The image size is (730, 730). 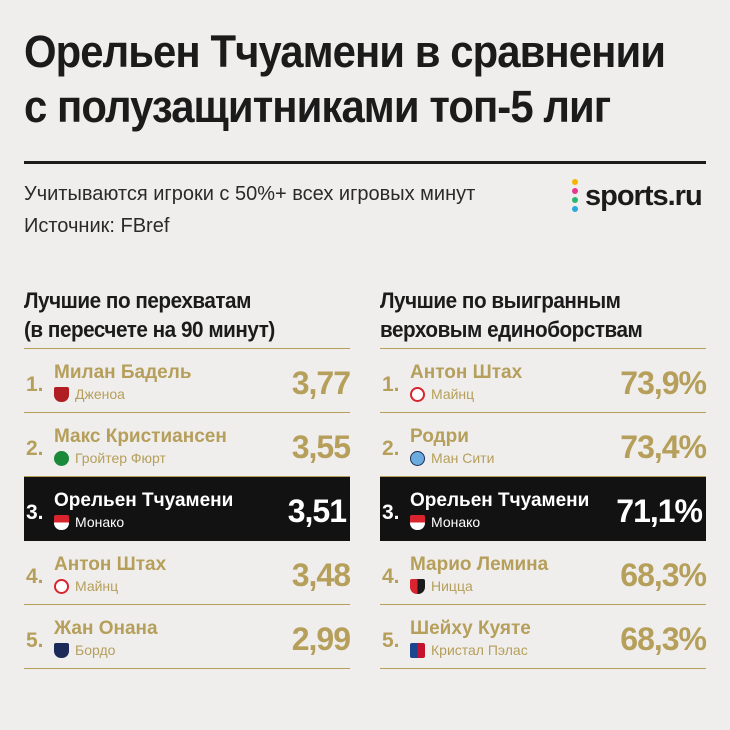 What do you see at coordinates (187, 573) in the screenshot?
I see `table-row: 4. Антон Штах Майнц 3,48` at bounding box center [187, 573].